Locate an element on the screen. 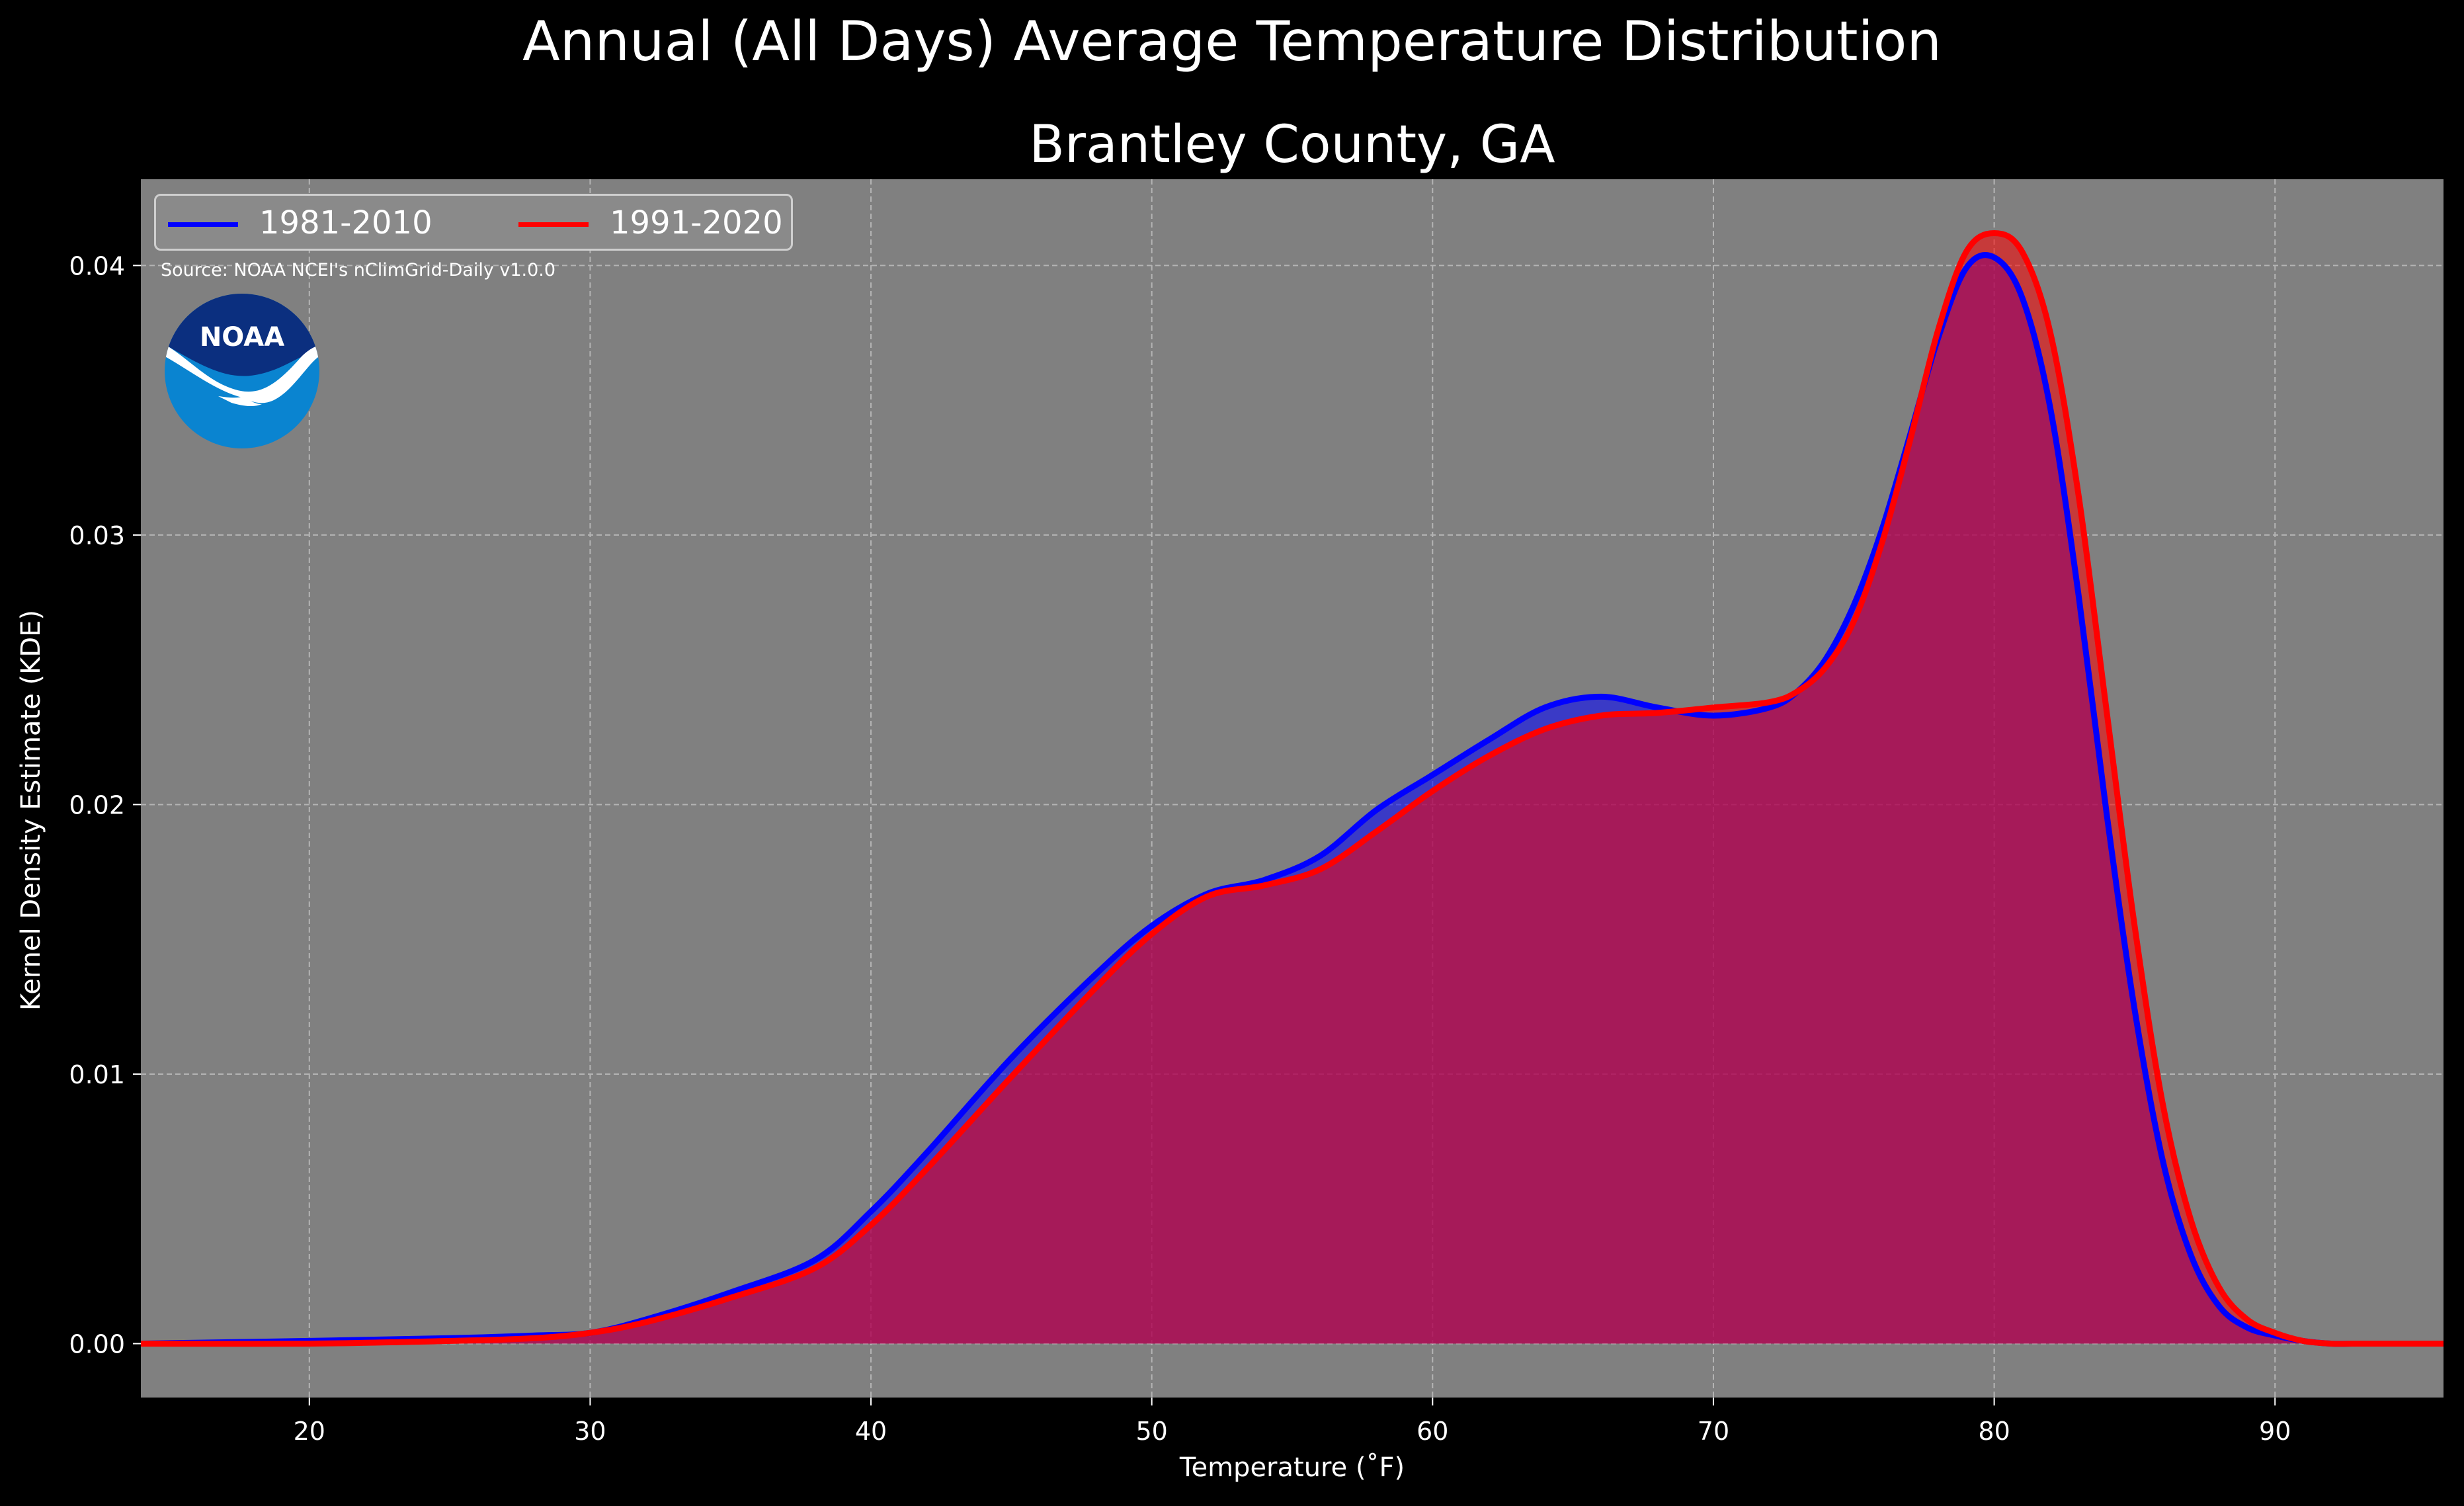 Image resolution: width=2464 pixels, height=1506 pixels. noaa-logo-text: NOAA is located at coordinates (242, 337).